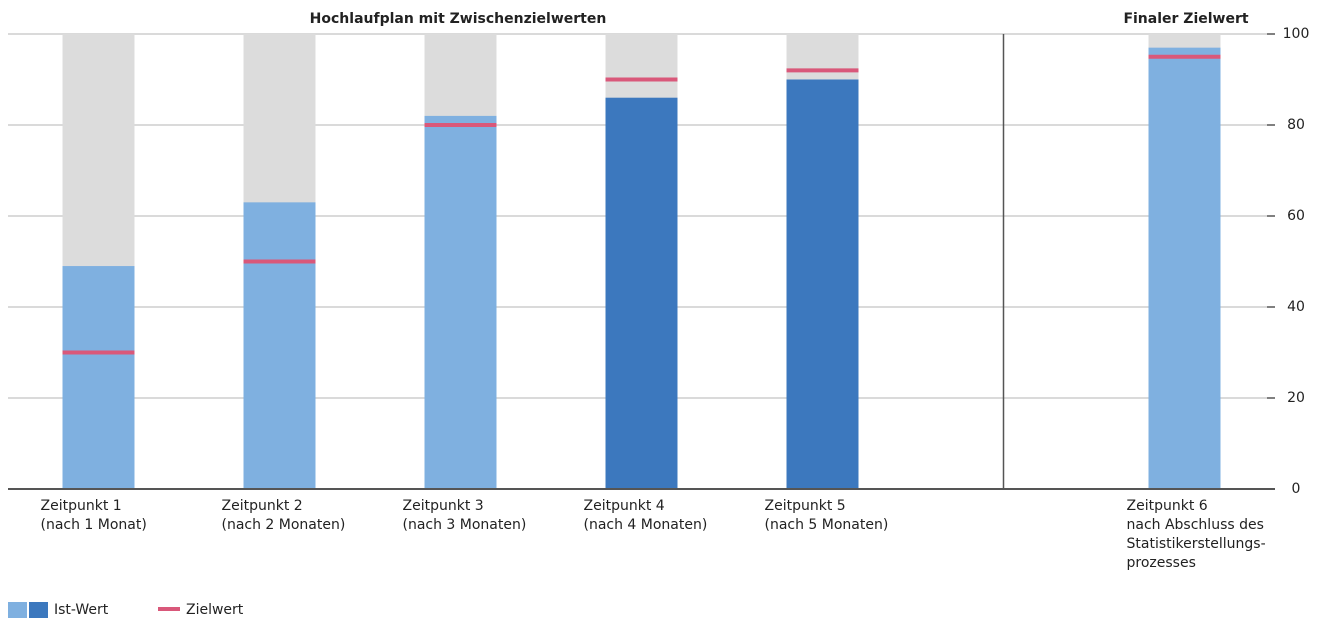  Describe the element at coordinates (443, 506) in the screenshot. I see `x-tick-label: Zeitpunkt 3` at that location.